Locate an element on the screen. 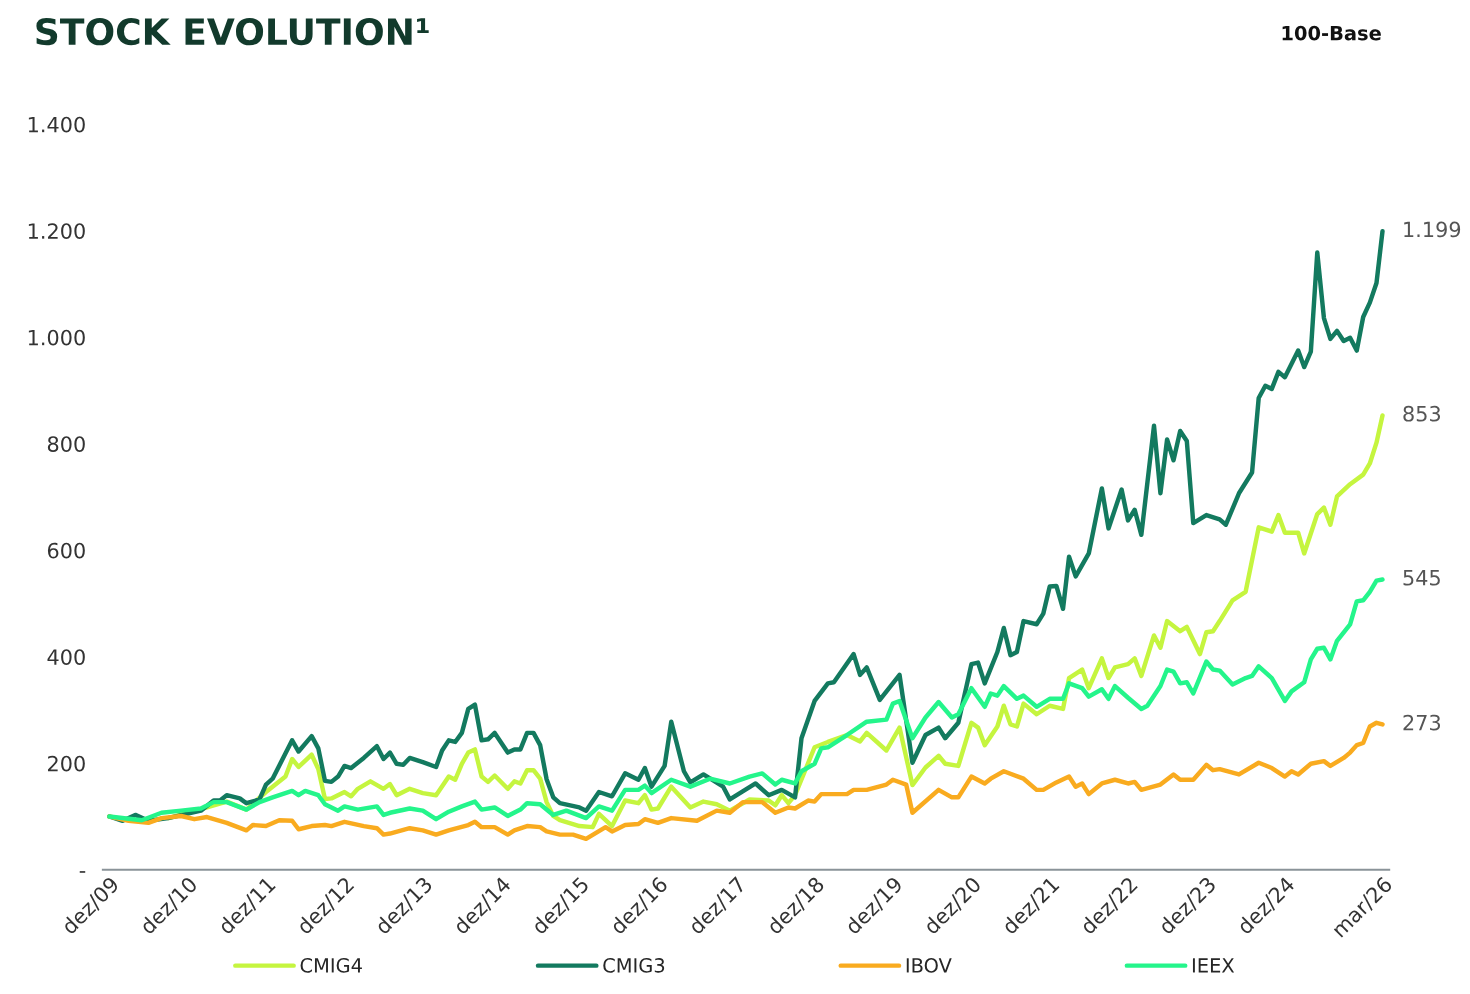 Image resolution: width=1470 pixels, height=994 pixels. legend-label: IBOV is located at coordinates (929, 965).